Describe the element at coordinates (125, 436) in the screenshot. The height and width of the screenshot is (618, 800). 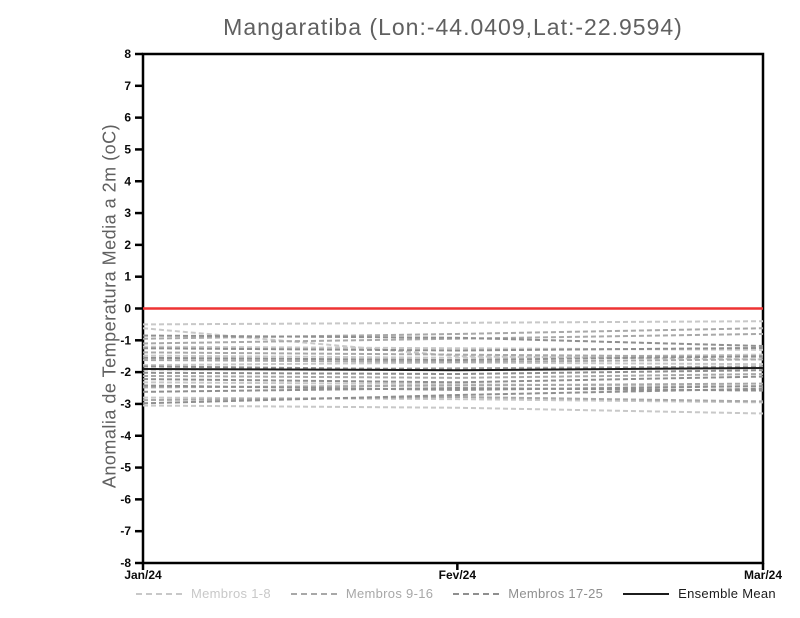
I see `y-axis-tick-label: -4` at that location.